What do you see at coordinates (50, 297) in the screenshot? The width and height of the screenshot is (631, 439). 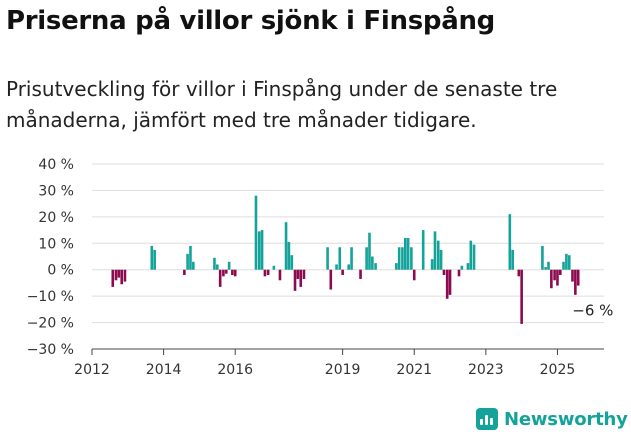 I see `y-tick-label: −10 %` at bounding box center [50, 297].